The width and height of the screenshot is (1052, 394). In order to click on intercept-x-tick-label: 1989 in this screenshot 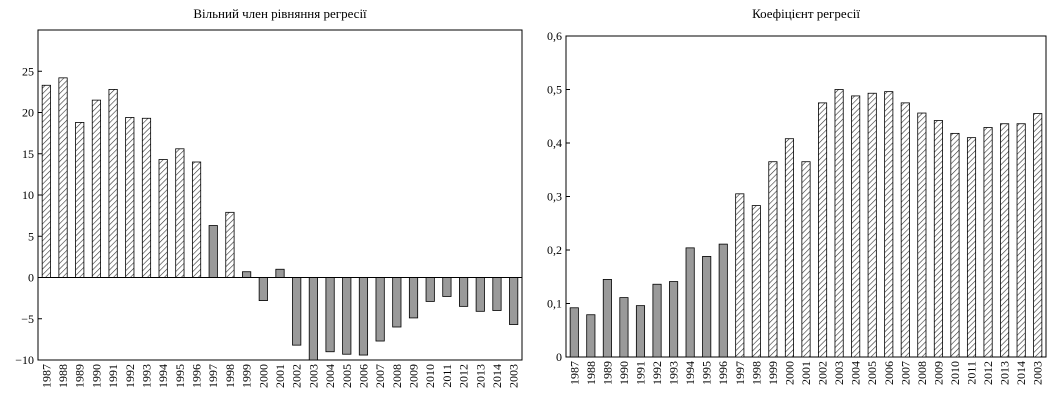, I will do `click(80, 376)`.